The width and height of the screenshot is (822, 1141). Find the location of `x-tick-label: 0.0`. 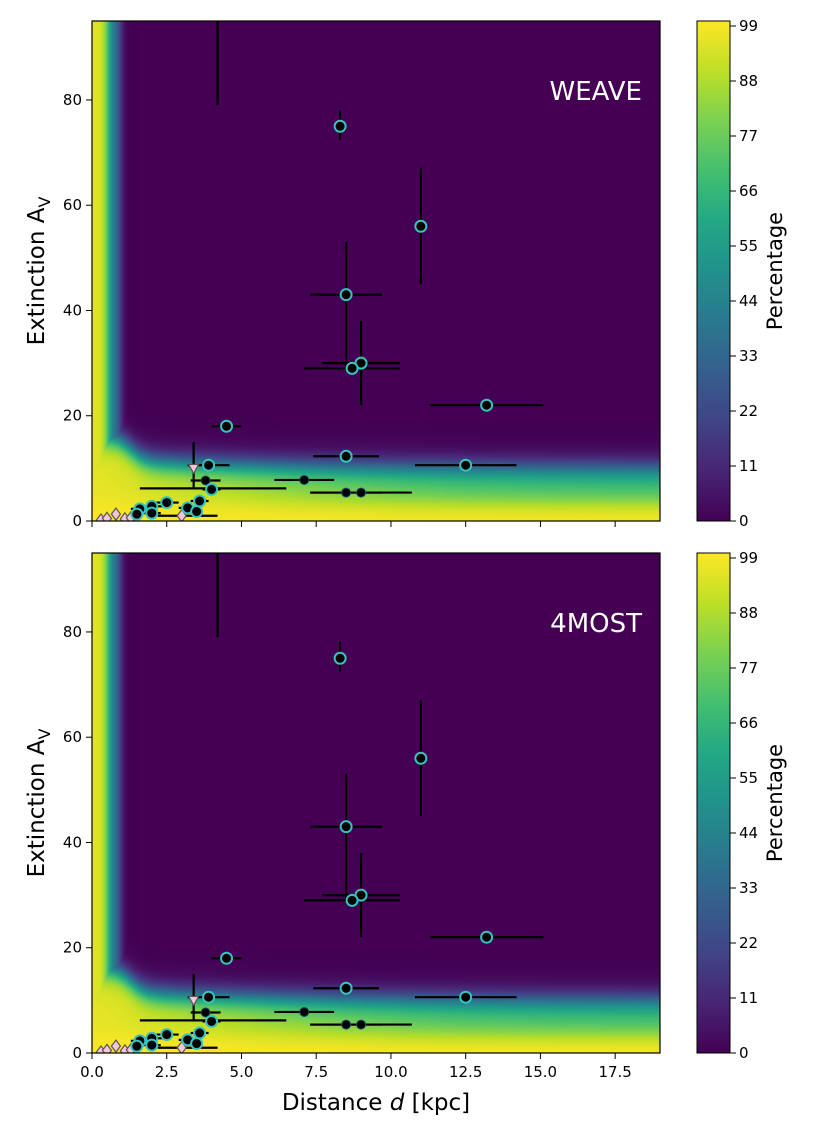

x-tick-label: 0.0 is located at coordinates (92, 1072).